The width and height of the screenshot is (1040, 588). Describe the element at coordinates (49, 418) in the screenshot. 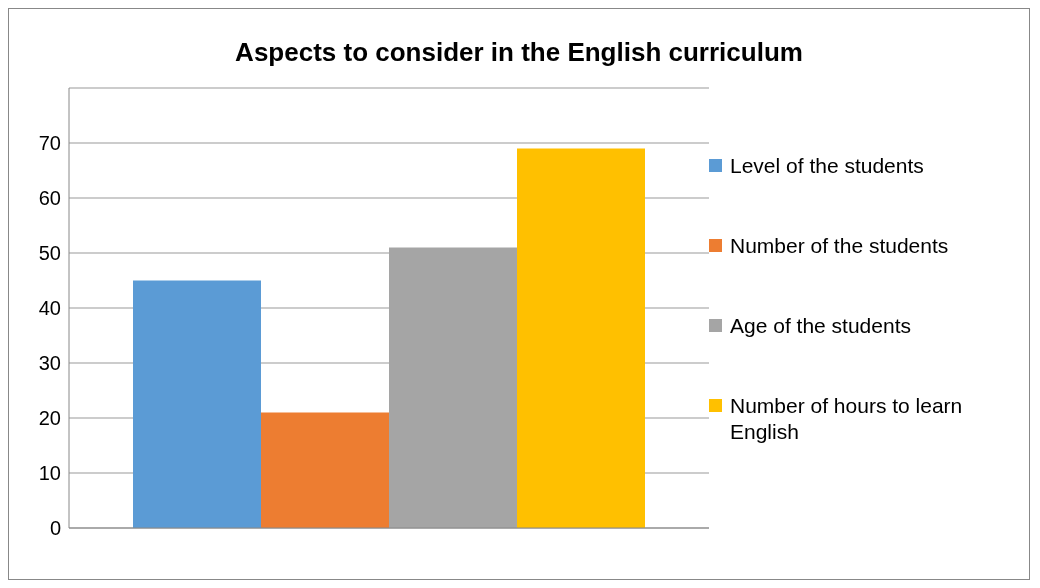

I see `y-tick-label: 20` at that location.